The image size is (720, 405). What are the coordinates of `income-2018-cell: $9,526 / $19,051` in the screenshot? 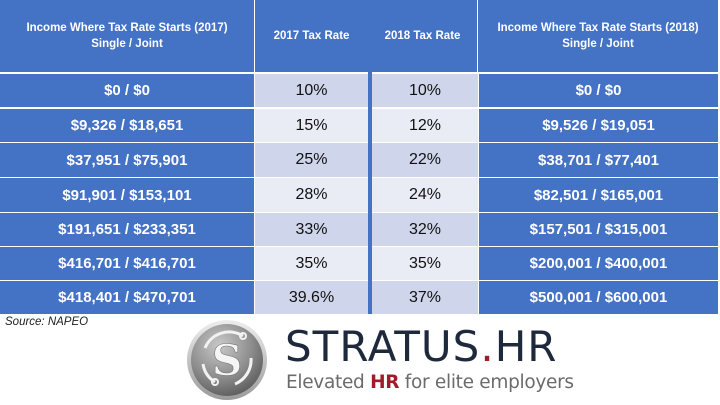 It's located at (598, 125).